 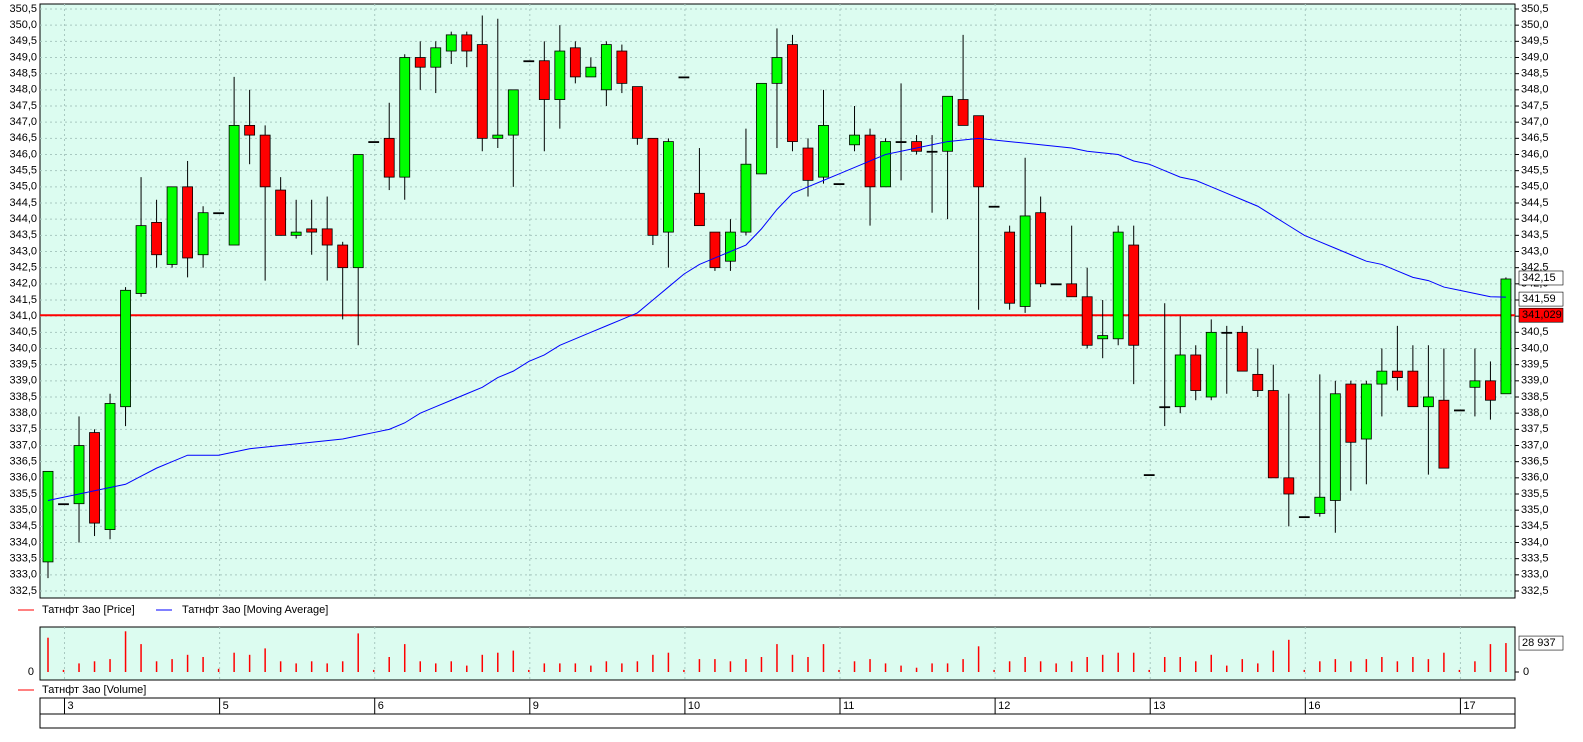 I want to click on y-tick-label: 345,5, so click(x=23, y=171).